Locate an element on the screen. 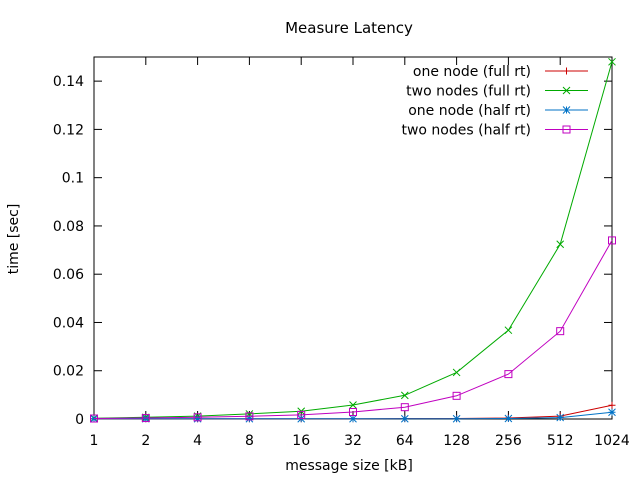 The width and height of the screenshot is (640, 480). y-tick-label: 0.04 is located at coordinates (68, 323).